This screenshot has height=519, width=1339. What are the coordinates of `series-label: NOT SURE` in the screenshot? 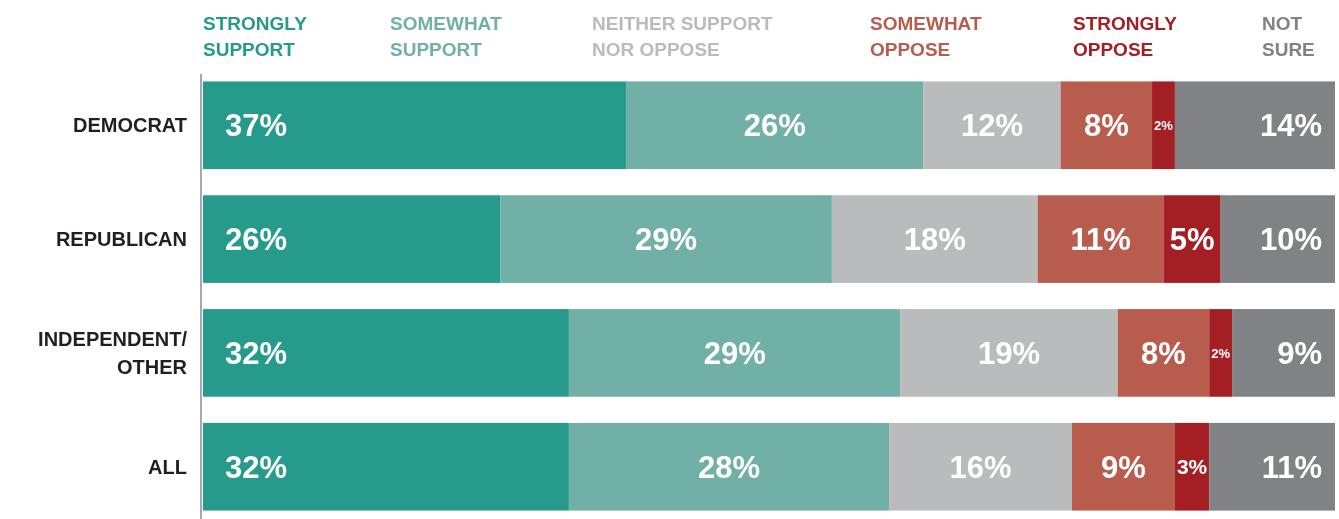 It's located at (1288, 36).